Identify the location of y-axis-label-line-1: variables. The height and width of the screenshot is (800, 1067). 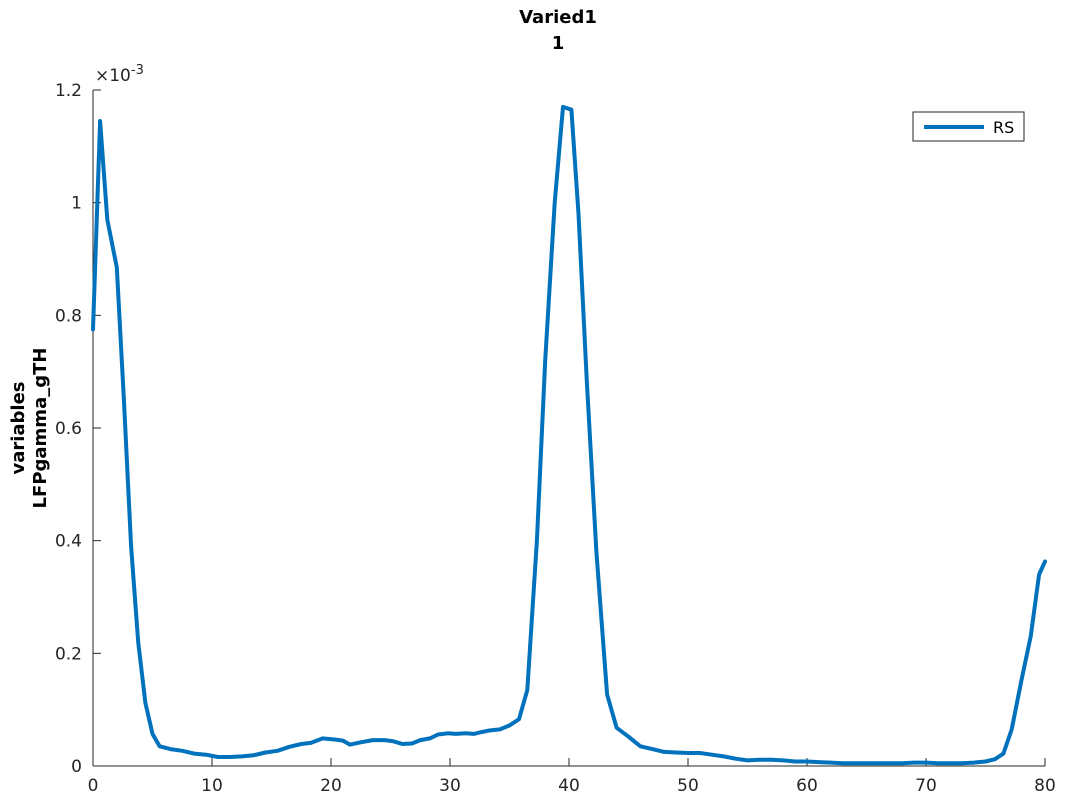
(18, 427).